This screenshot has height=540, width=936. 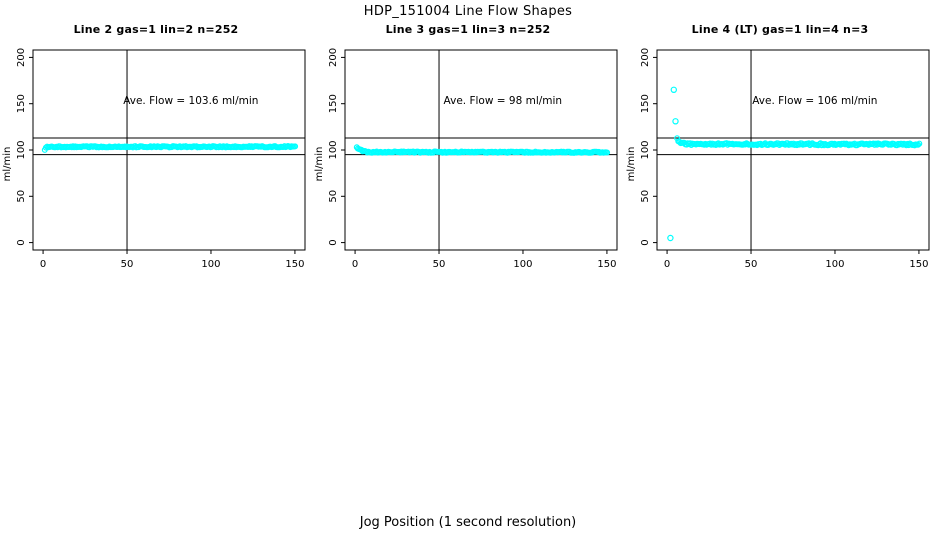 What do you see at coordinates (503, 101) in the screenshot?
I see `ave-flow-annotation: Ave. Flow = 98 ml/min` at bounding box center [503, 101].